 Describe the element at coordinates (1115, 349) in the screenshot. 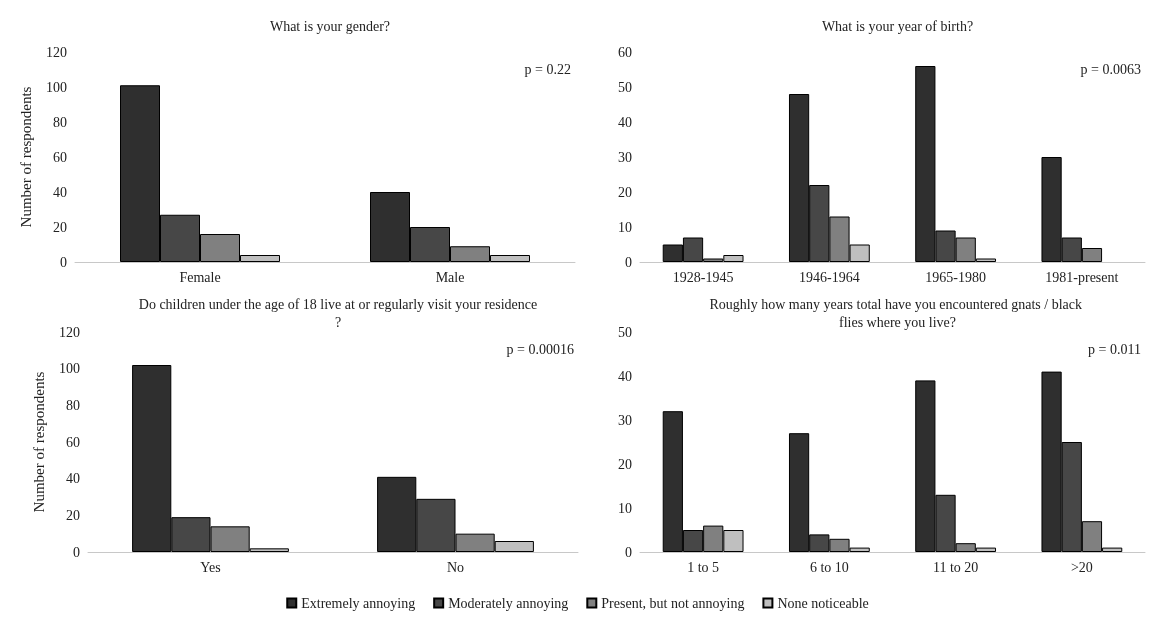

I see `annotation: p = 0.011` at that location.